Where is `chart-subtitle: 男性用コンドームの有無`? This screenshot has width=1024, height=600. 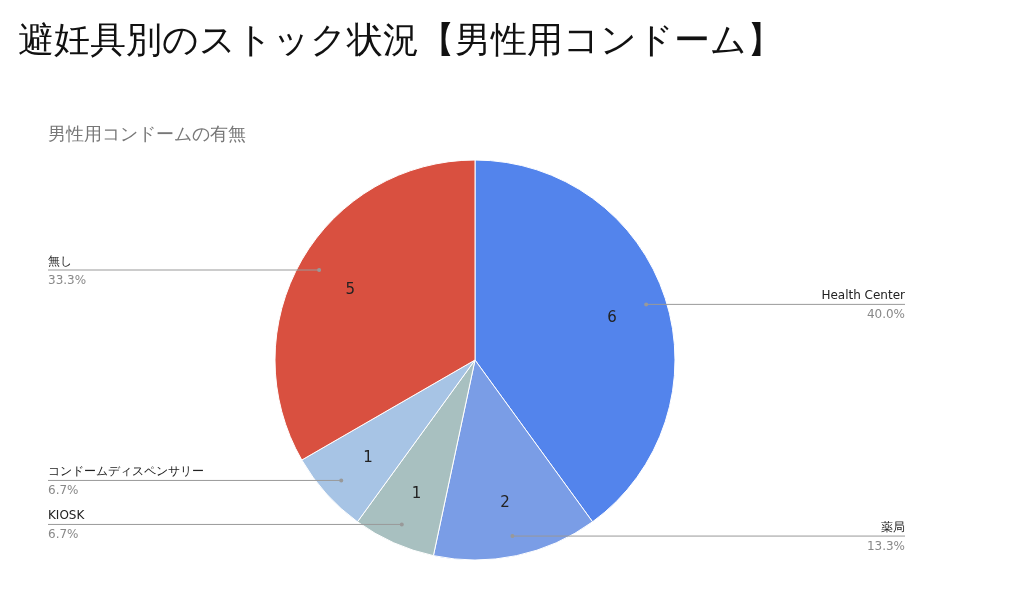 chart-subtitle: 男性用コンドームの有無 is located at coordinates (147, 133).